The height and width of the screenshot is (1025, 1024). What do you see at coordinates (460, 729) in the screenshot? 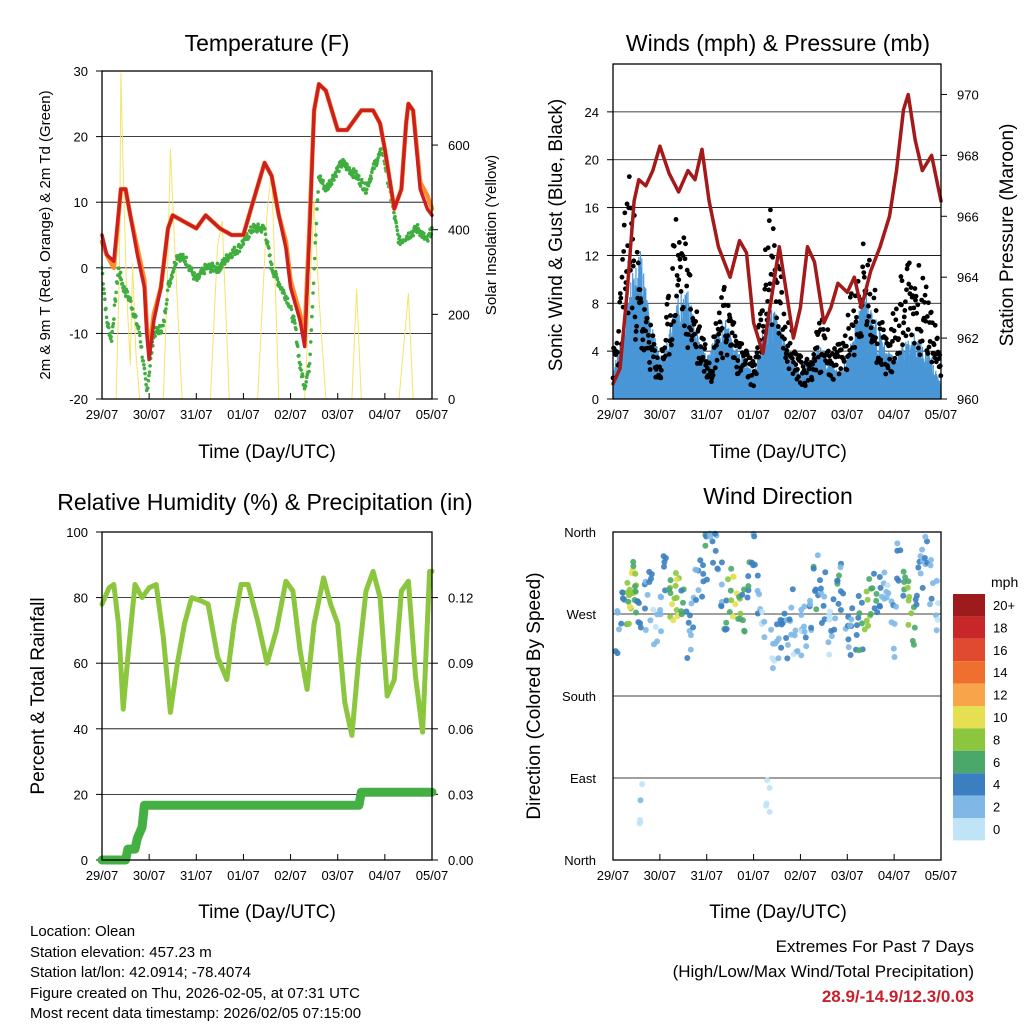
I see `humidity-ytick-right-label: 0.06` at bounding box center [460, 729].